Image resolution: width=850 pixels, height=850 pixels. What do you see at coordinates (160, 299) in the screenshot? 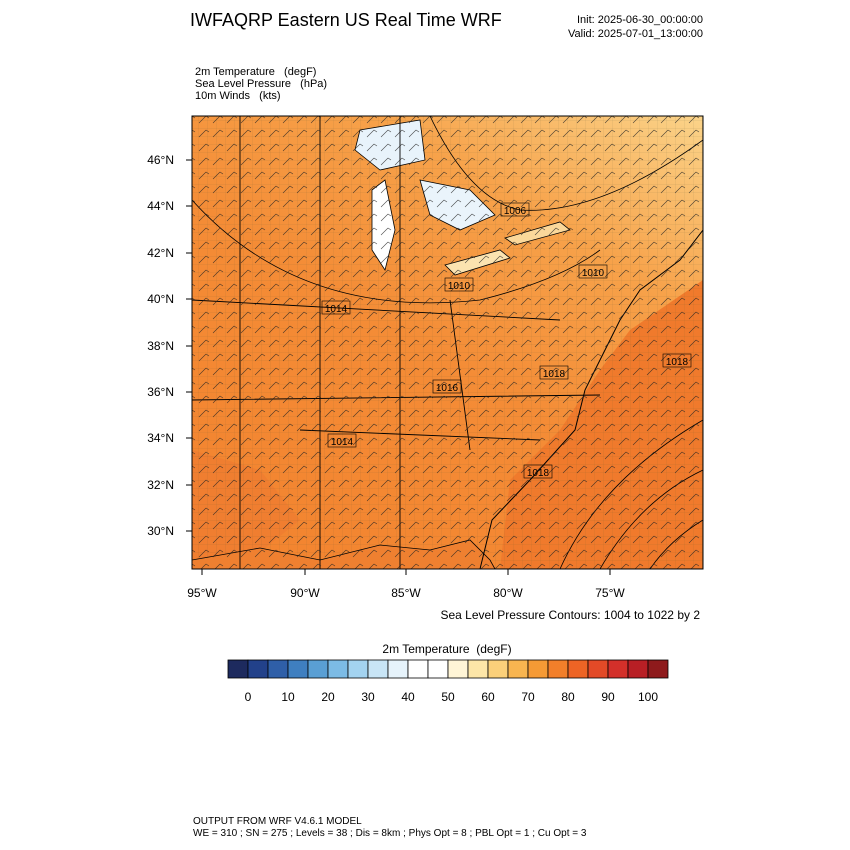
I see `lat-label: 40°N` at bounding box center [160, 299].